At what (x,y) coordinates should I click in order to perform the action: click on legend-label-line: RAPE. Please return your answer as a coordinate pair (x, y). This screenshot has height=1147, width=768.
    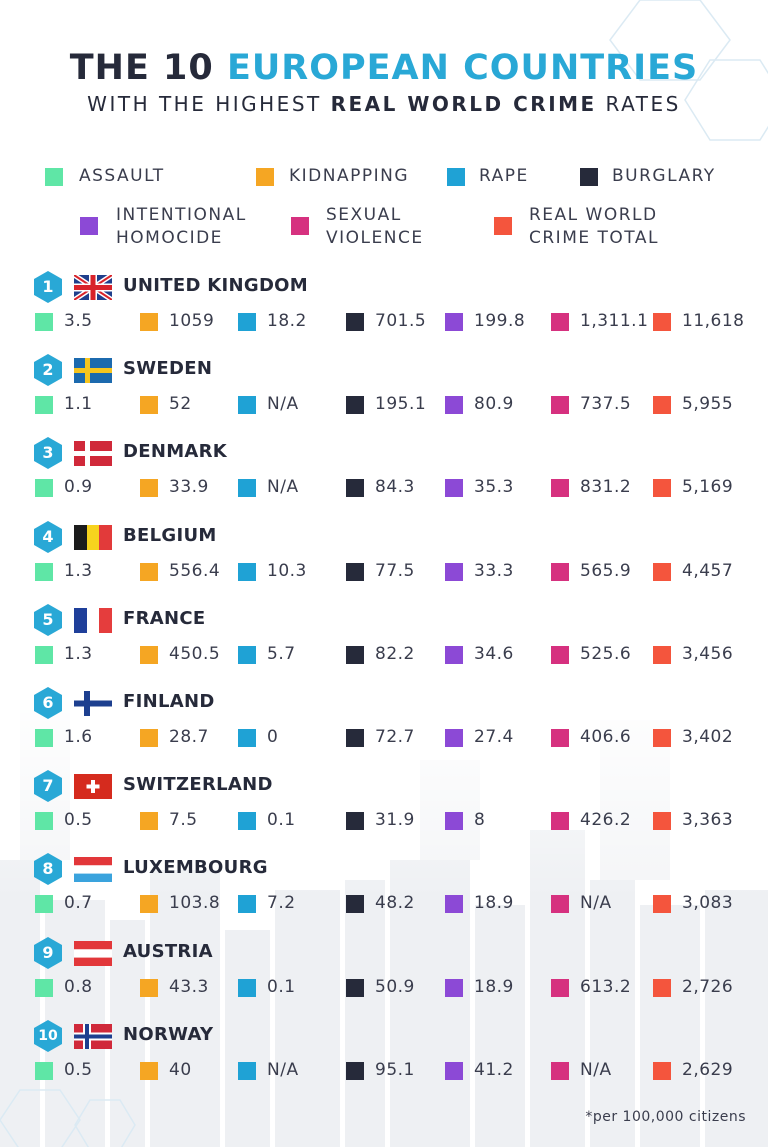
    Looking at the image, I should click on (504, 176).